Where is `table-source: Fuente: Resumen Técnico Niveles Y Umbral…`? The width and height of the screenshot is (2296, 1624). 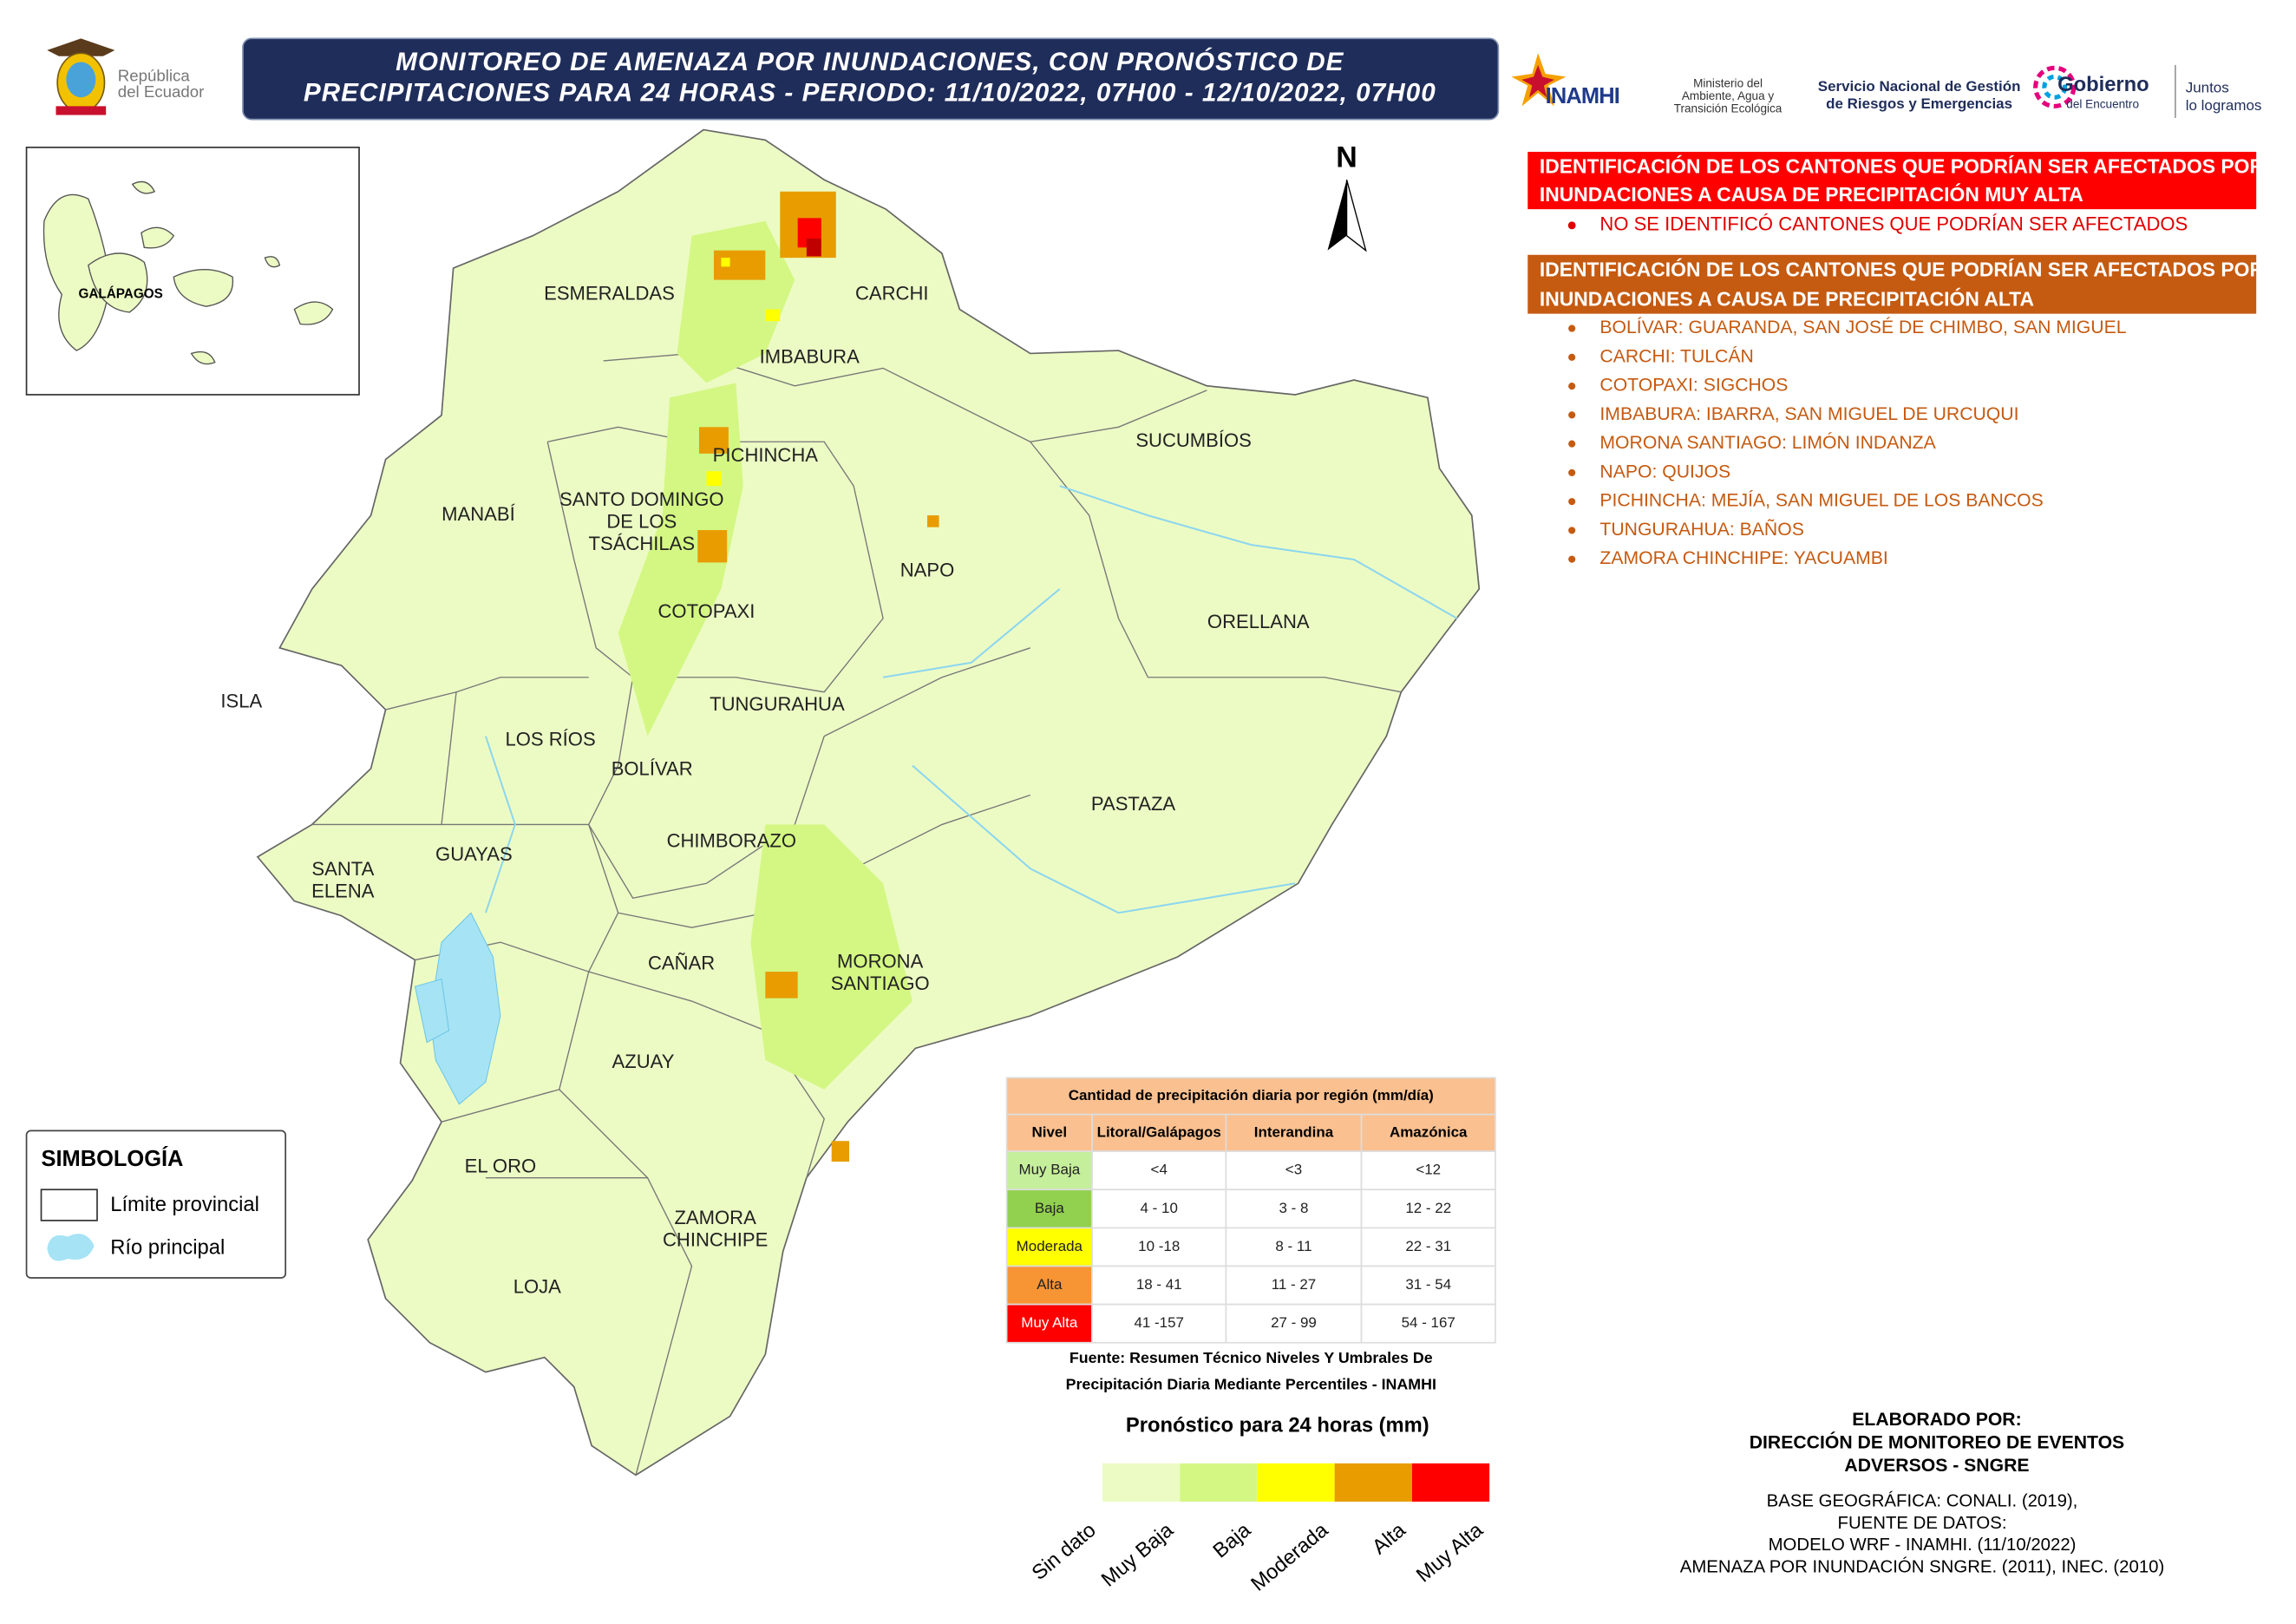
table-source: Fuente: Resumen Técnico Niveles Y Umbral… is located at coordinates (1251, 1357).